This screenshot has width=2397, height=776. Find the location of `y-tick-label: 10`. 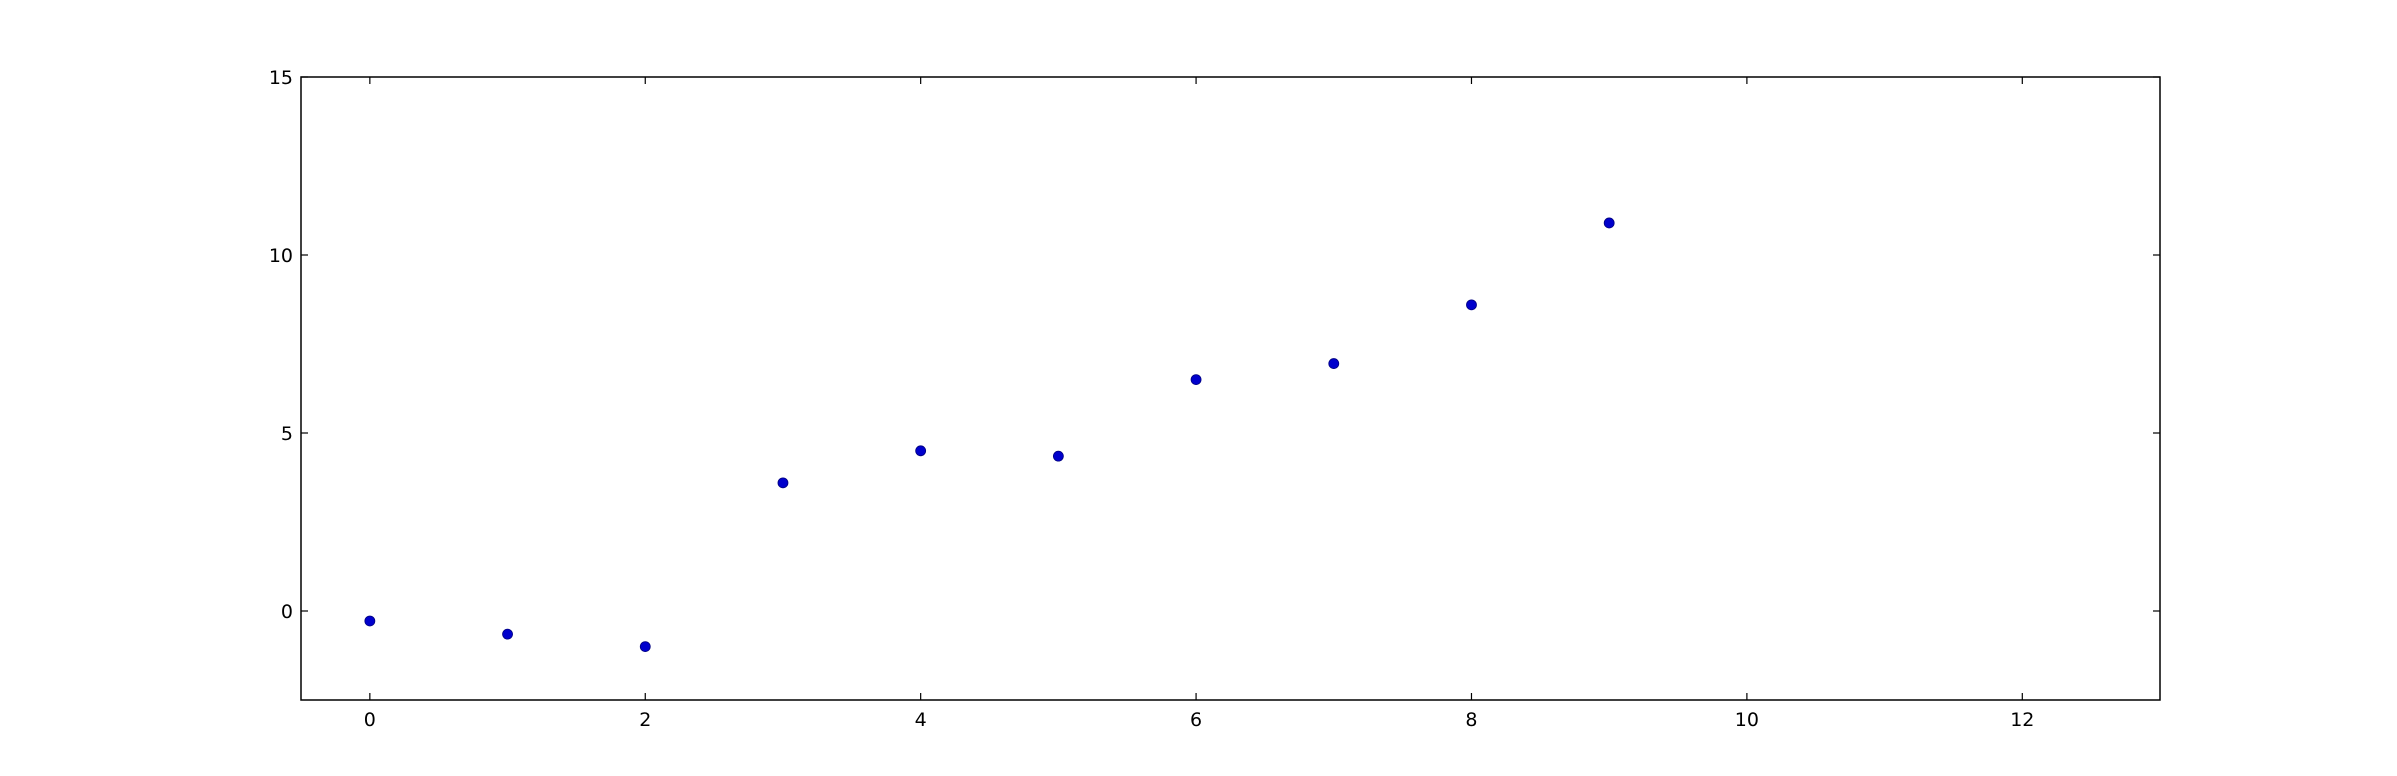

y-tick-label: 10 is located at coordinates (281, 256).